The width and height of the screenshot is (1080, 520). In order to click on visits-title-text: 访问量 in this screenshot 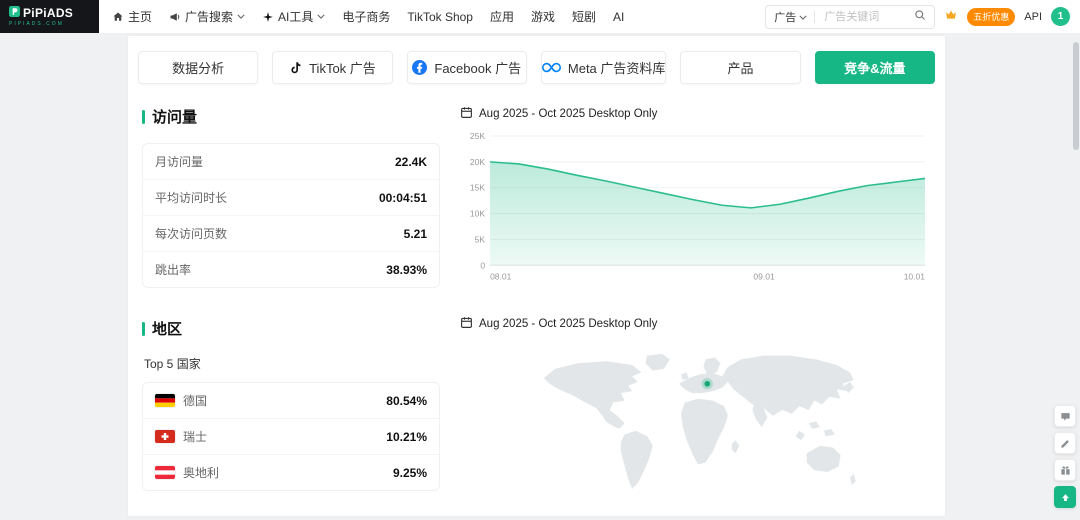, I will do `click(175, 117)`.